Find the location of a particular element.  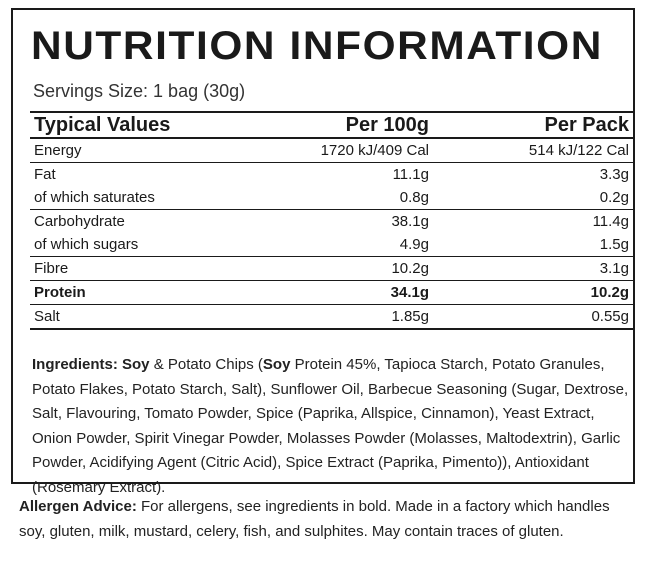

table-row-energy: Energy 1720 kJ/409 Cal 514 kJ/122 Cal is located at coordinates (331, 150).